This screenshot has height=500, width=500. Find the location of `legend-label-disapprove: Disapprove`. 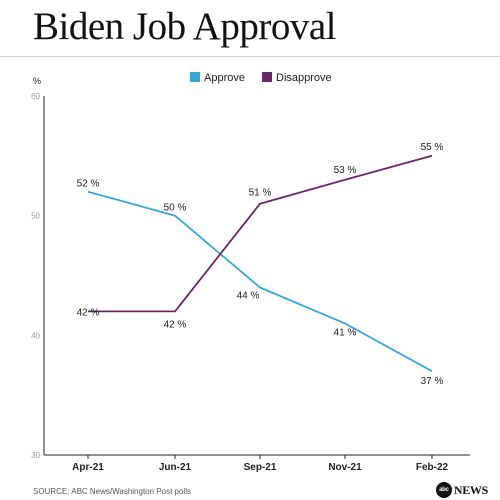

legend-label-disapprove: Disapprove is located at coordinates (304, 78).